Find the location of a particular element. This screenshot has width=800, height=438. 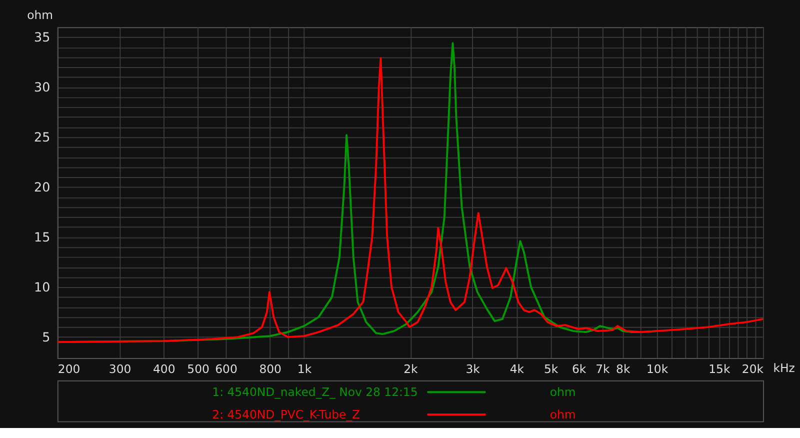

x-tick-label: 600 is located at coordinates (226, 369).